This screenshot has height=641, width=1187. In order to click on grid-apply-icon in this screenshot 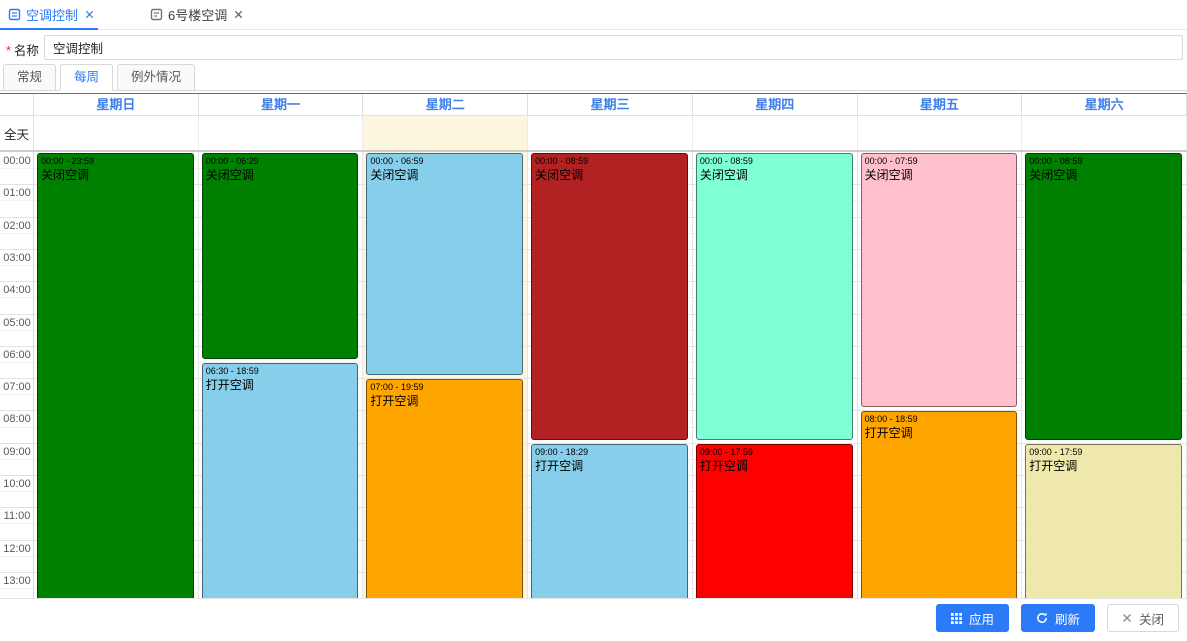, I will do `click(956, 618)`.